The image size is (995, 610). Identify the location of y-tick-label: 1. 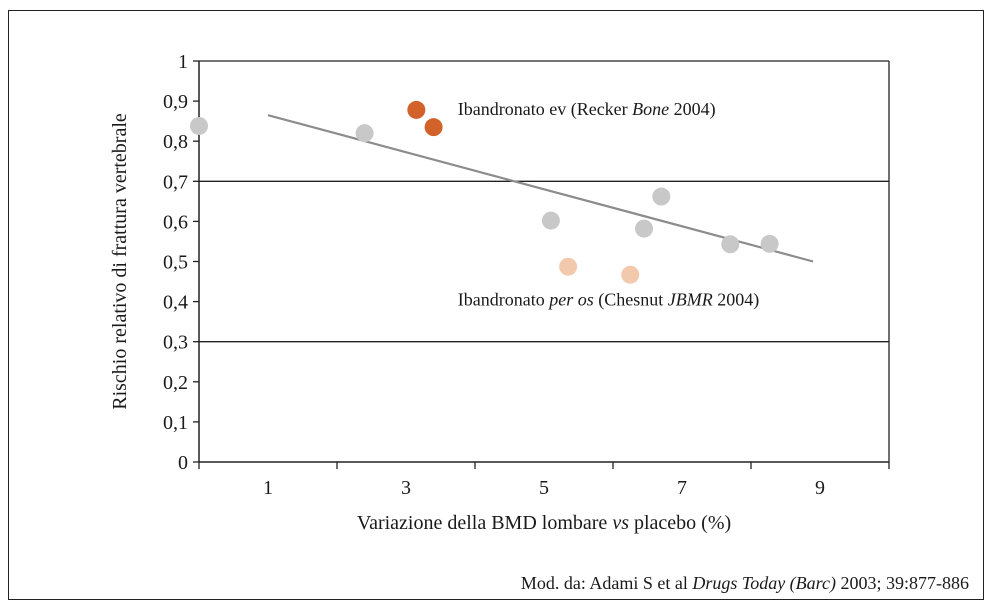
(183, 62).